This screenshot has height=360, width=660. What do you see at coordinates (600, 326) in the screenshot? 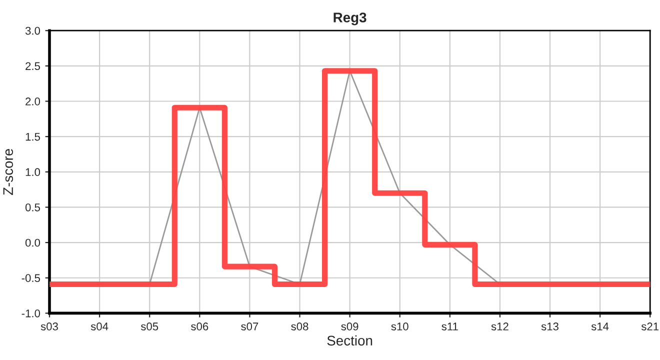
I see `x-tick-label: s14` at bounding box center [600, 326].